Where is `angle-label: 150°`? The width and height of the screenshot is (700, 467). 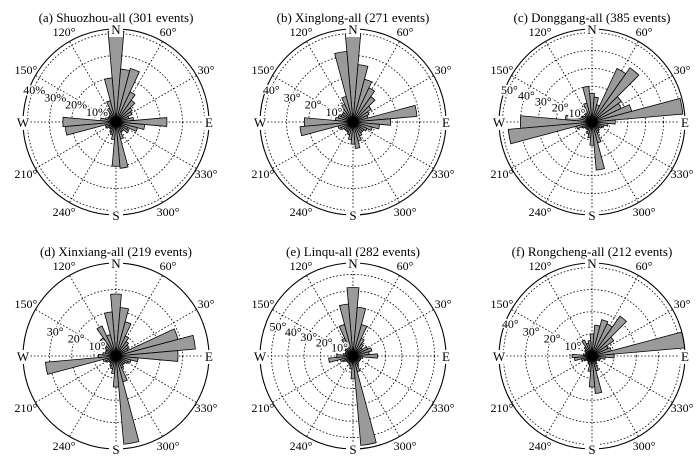
angle-label: 150° is located at coordinates (502, 70).